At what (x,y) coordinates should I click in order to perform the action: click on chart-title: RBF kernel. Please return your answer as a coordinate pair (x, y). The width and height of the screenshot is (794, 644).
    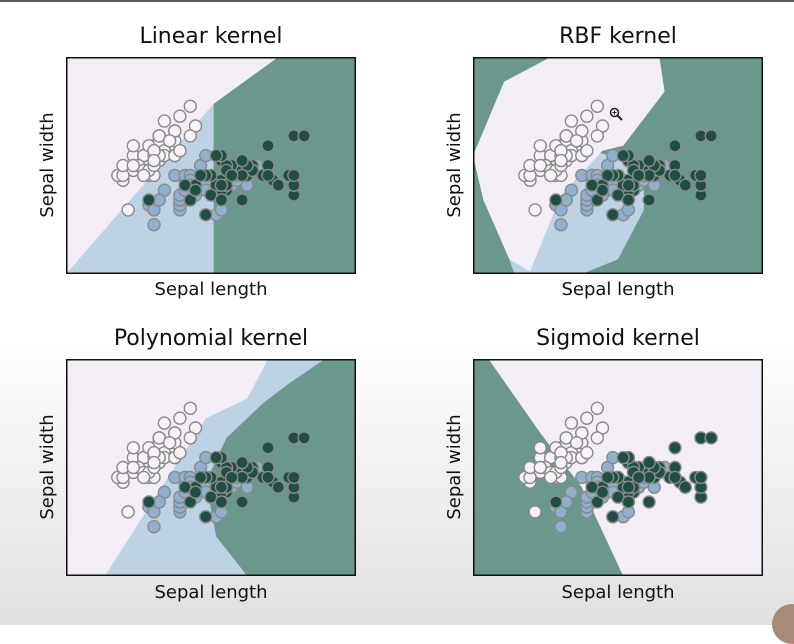
    Looking at the image, I should click on (618, 36).